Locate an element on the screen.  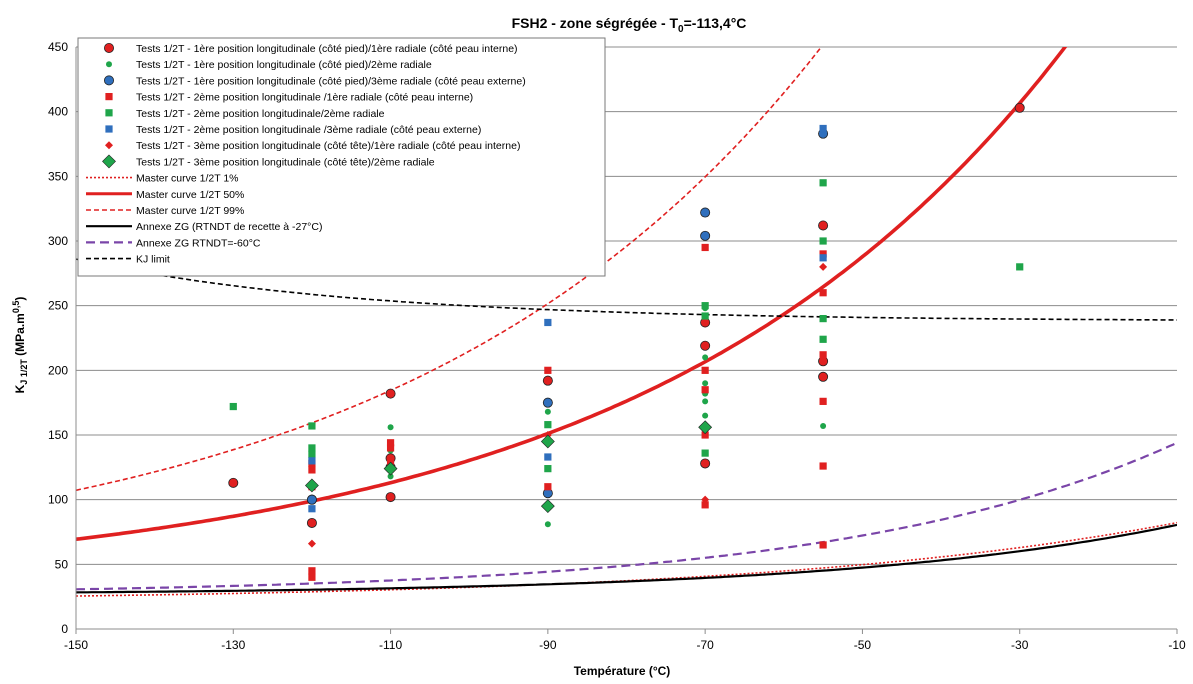
y-tick-label-0: 0 is located at coordinates (64, 629).